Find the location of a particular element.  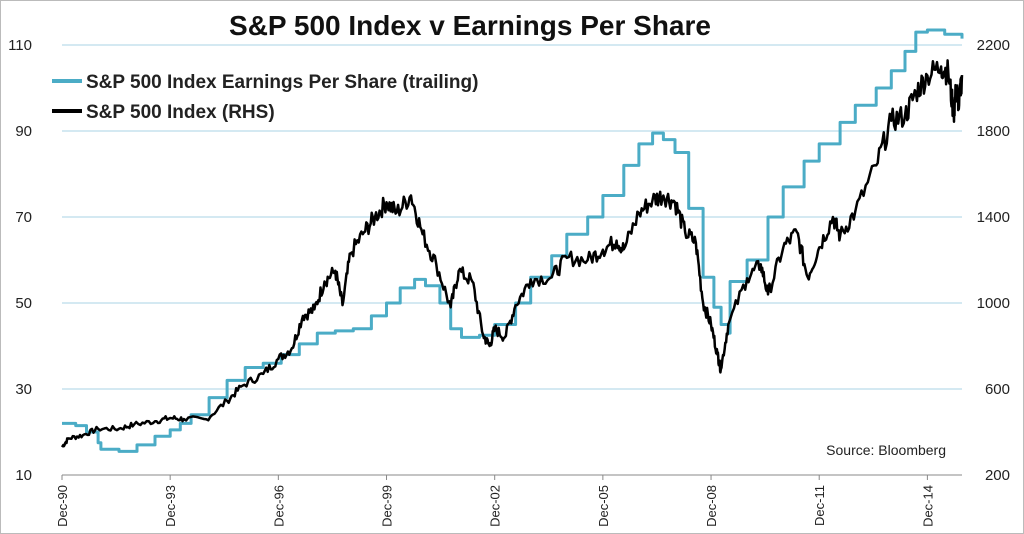

left-tick-label: 30 is located at coordinates (23, 389).